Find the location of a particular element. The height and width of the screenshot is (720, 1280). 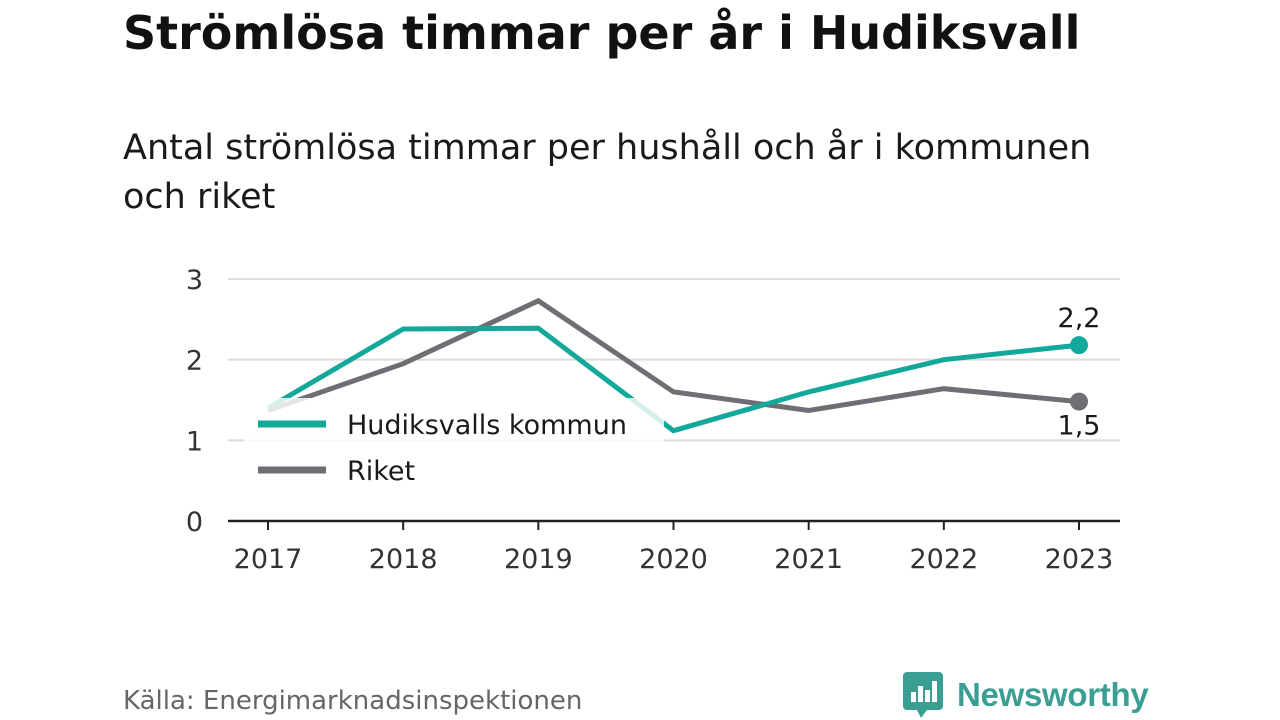

y-tick-label: 0 is located at coordinates (194, 522).